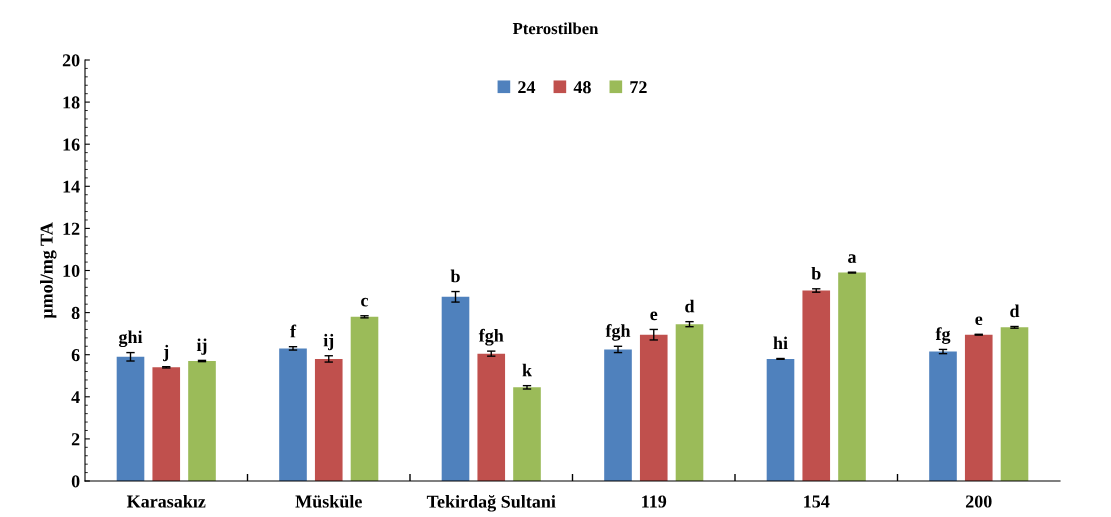 The image size is (1111, 517). Describe the element at coordinates (166, 353) in the screenshot. I see `data-label: j` at that location.